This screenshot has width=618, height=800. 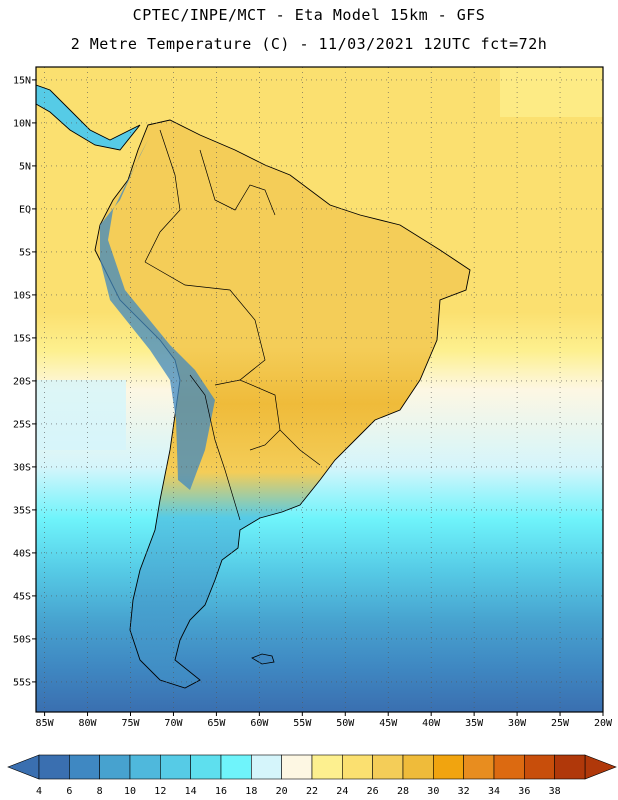 What do you see at coordinates (302, 723) in the screenshot?
I see `lon-tick-label: 55W` at bounding box center [302, 723].